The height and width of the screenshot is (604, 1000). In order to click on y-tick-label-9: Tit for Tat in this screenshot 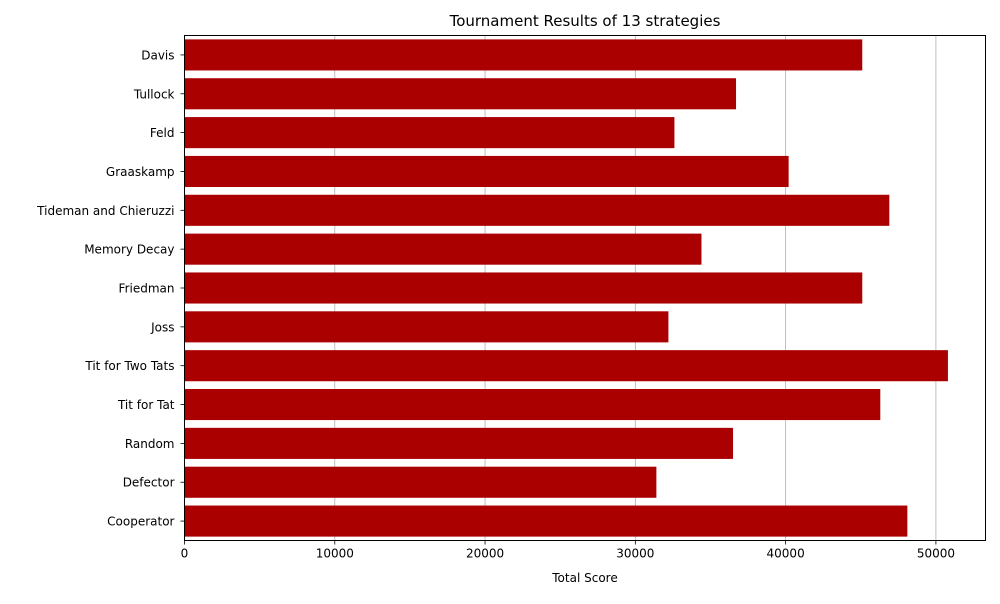, I will do `click(146, 405)`.